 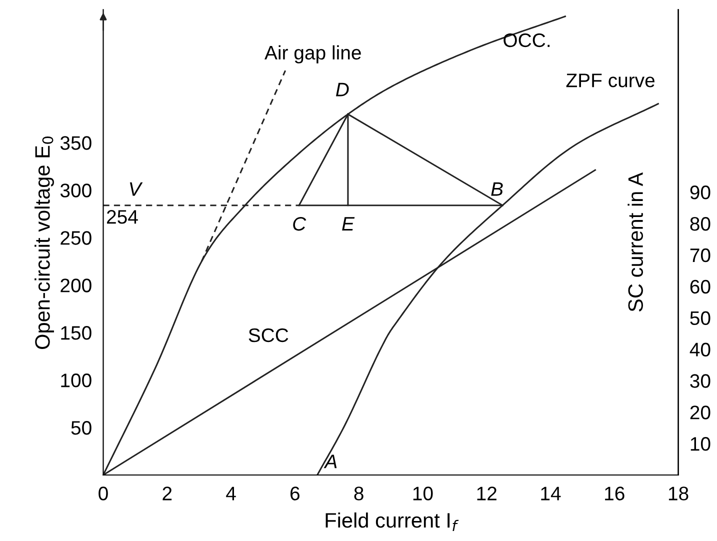 I want to click on annotation: 254, so click(x=122, y=217).